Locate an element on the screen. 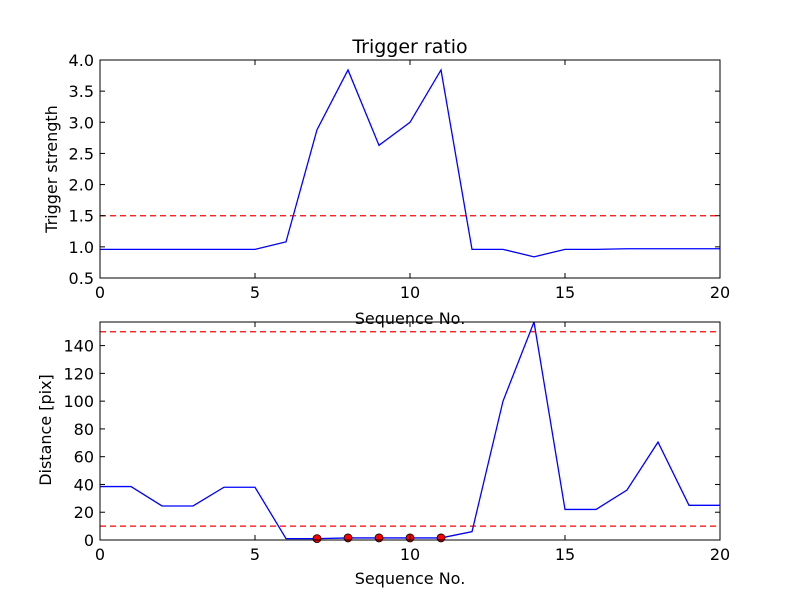  bottom-x-tick-label: 10 is located at coordinates (410, 554).